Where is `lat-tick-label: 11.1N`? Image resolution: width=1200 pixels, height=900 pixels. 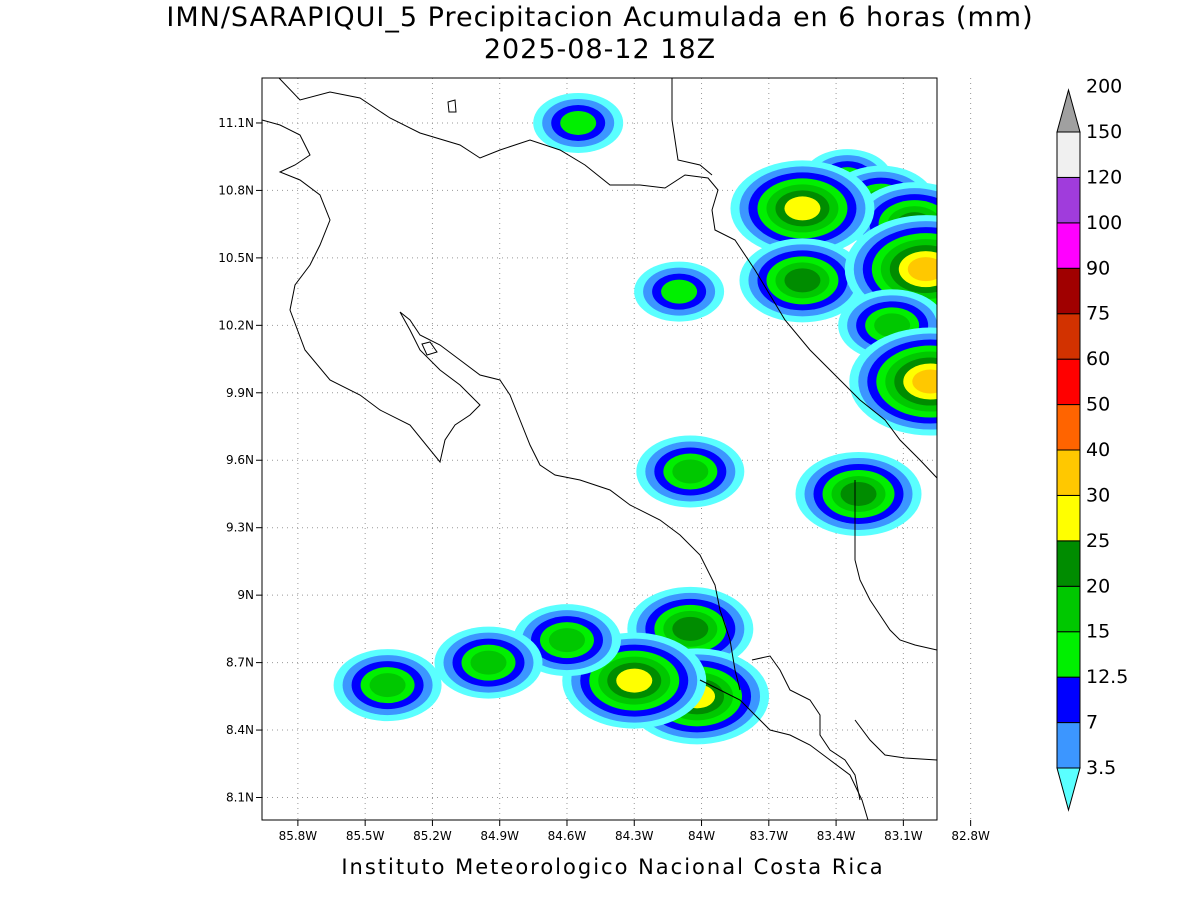 lat-tick-label: 11.1N is located at coordinates (236, 123).